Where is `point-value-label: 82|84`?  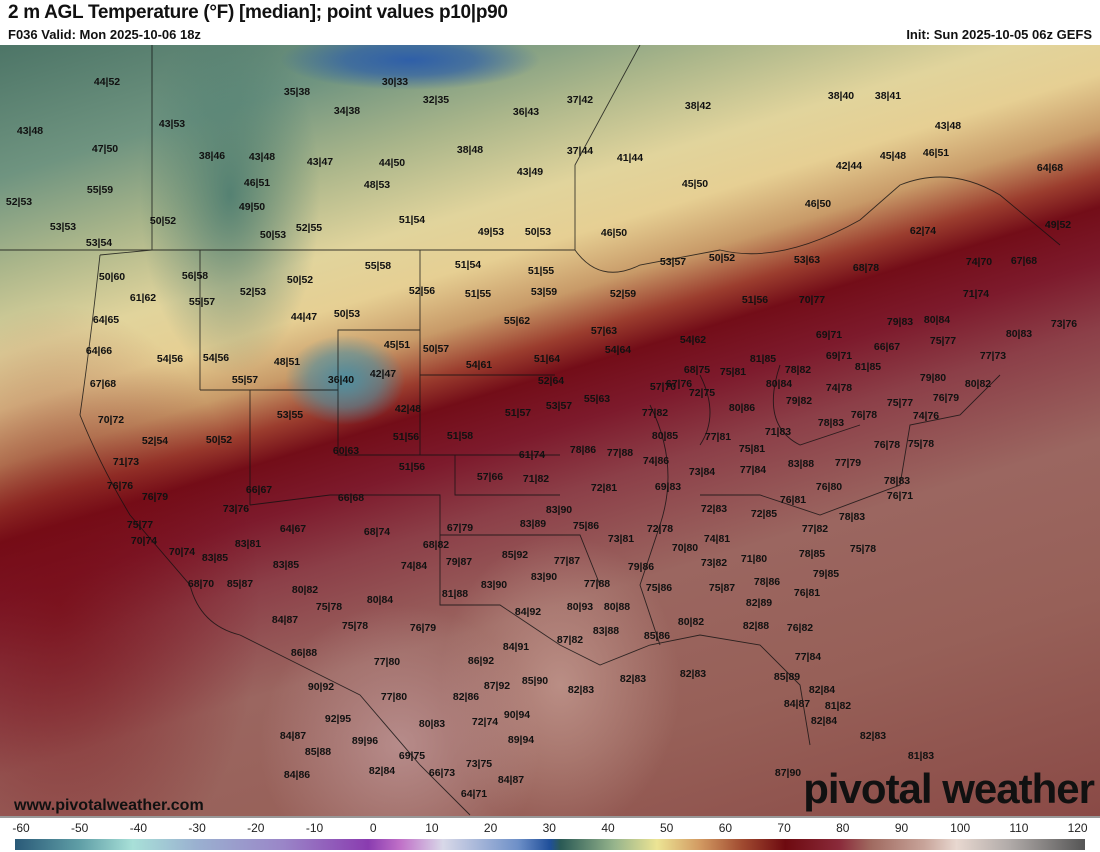
point-value-label: 82|84 is located at coordinates (382, 771).